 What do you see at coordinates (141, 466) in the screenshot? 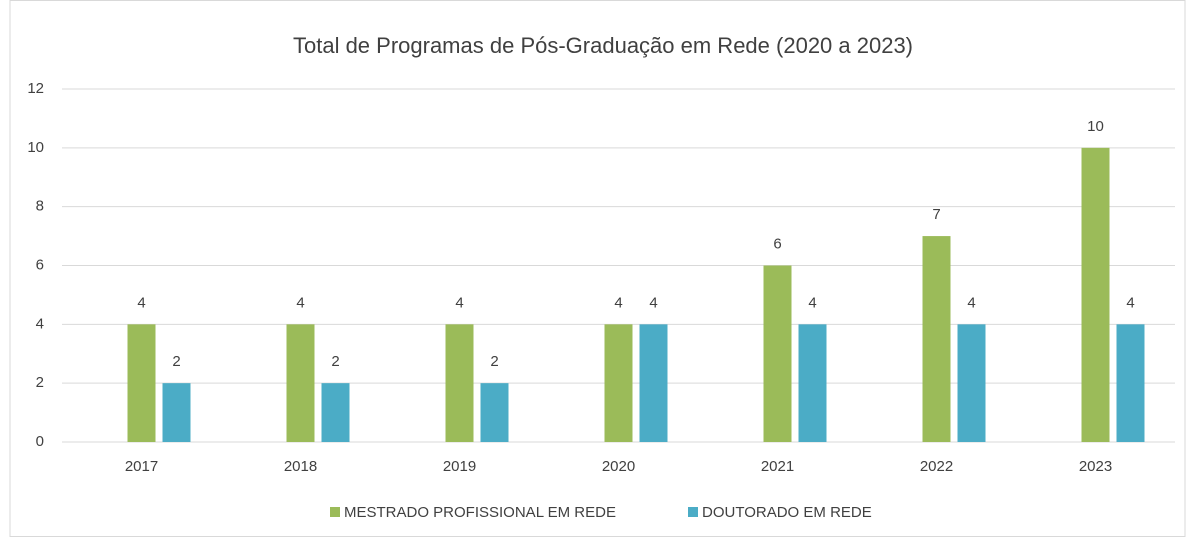
I see `x-tick-label: 2017` at bounding box center [141, 466].